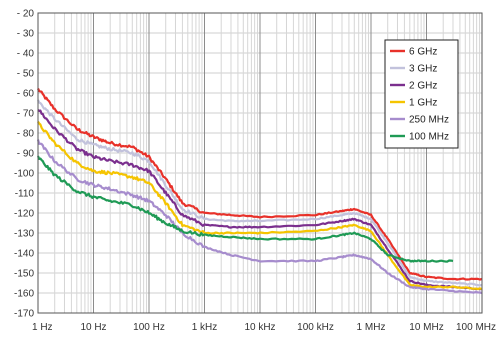 Image resolution: width=498 pixels, height=338 pixels. What do you see at coordinates (42, 327) in the screenshot?
I see `x-tick-label: 1 Hz` at bounding box center [42, 327].